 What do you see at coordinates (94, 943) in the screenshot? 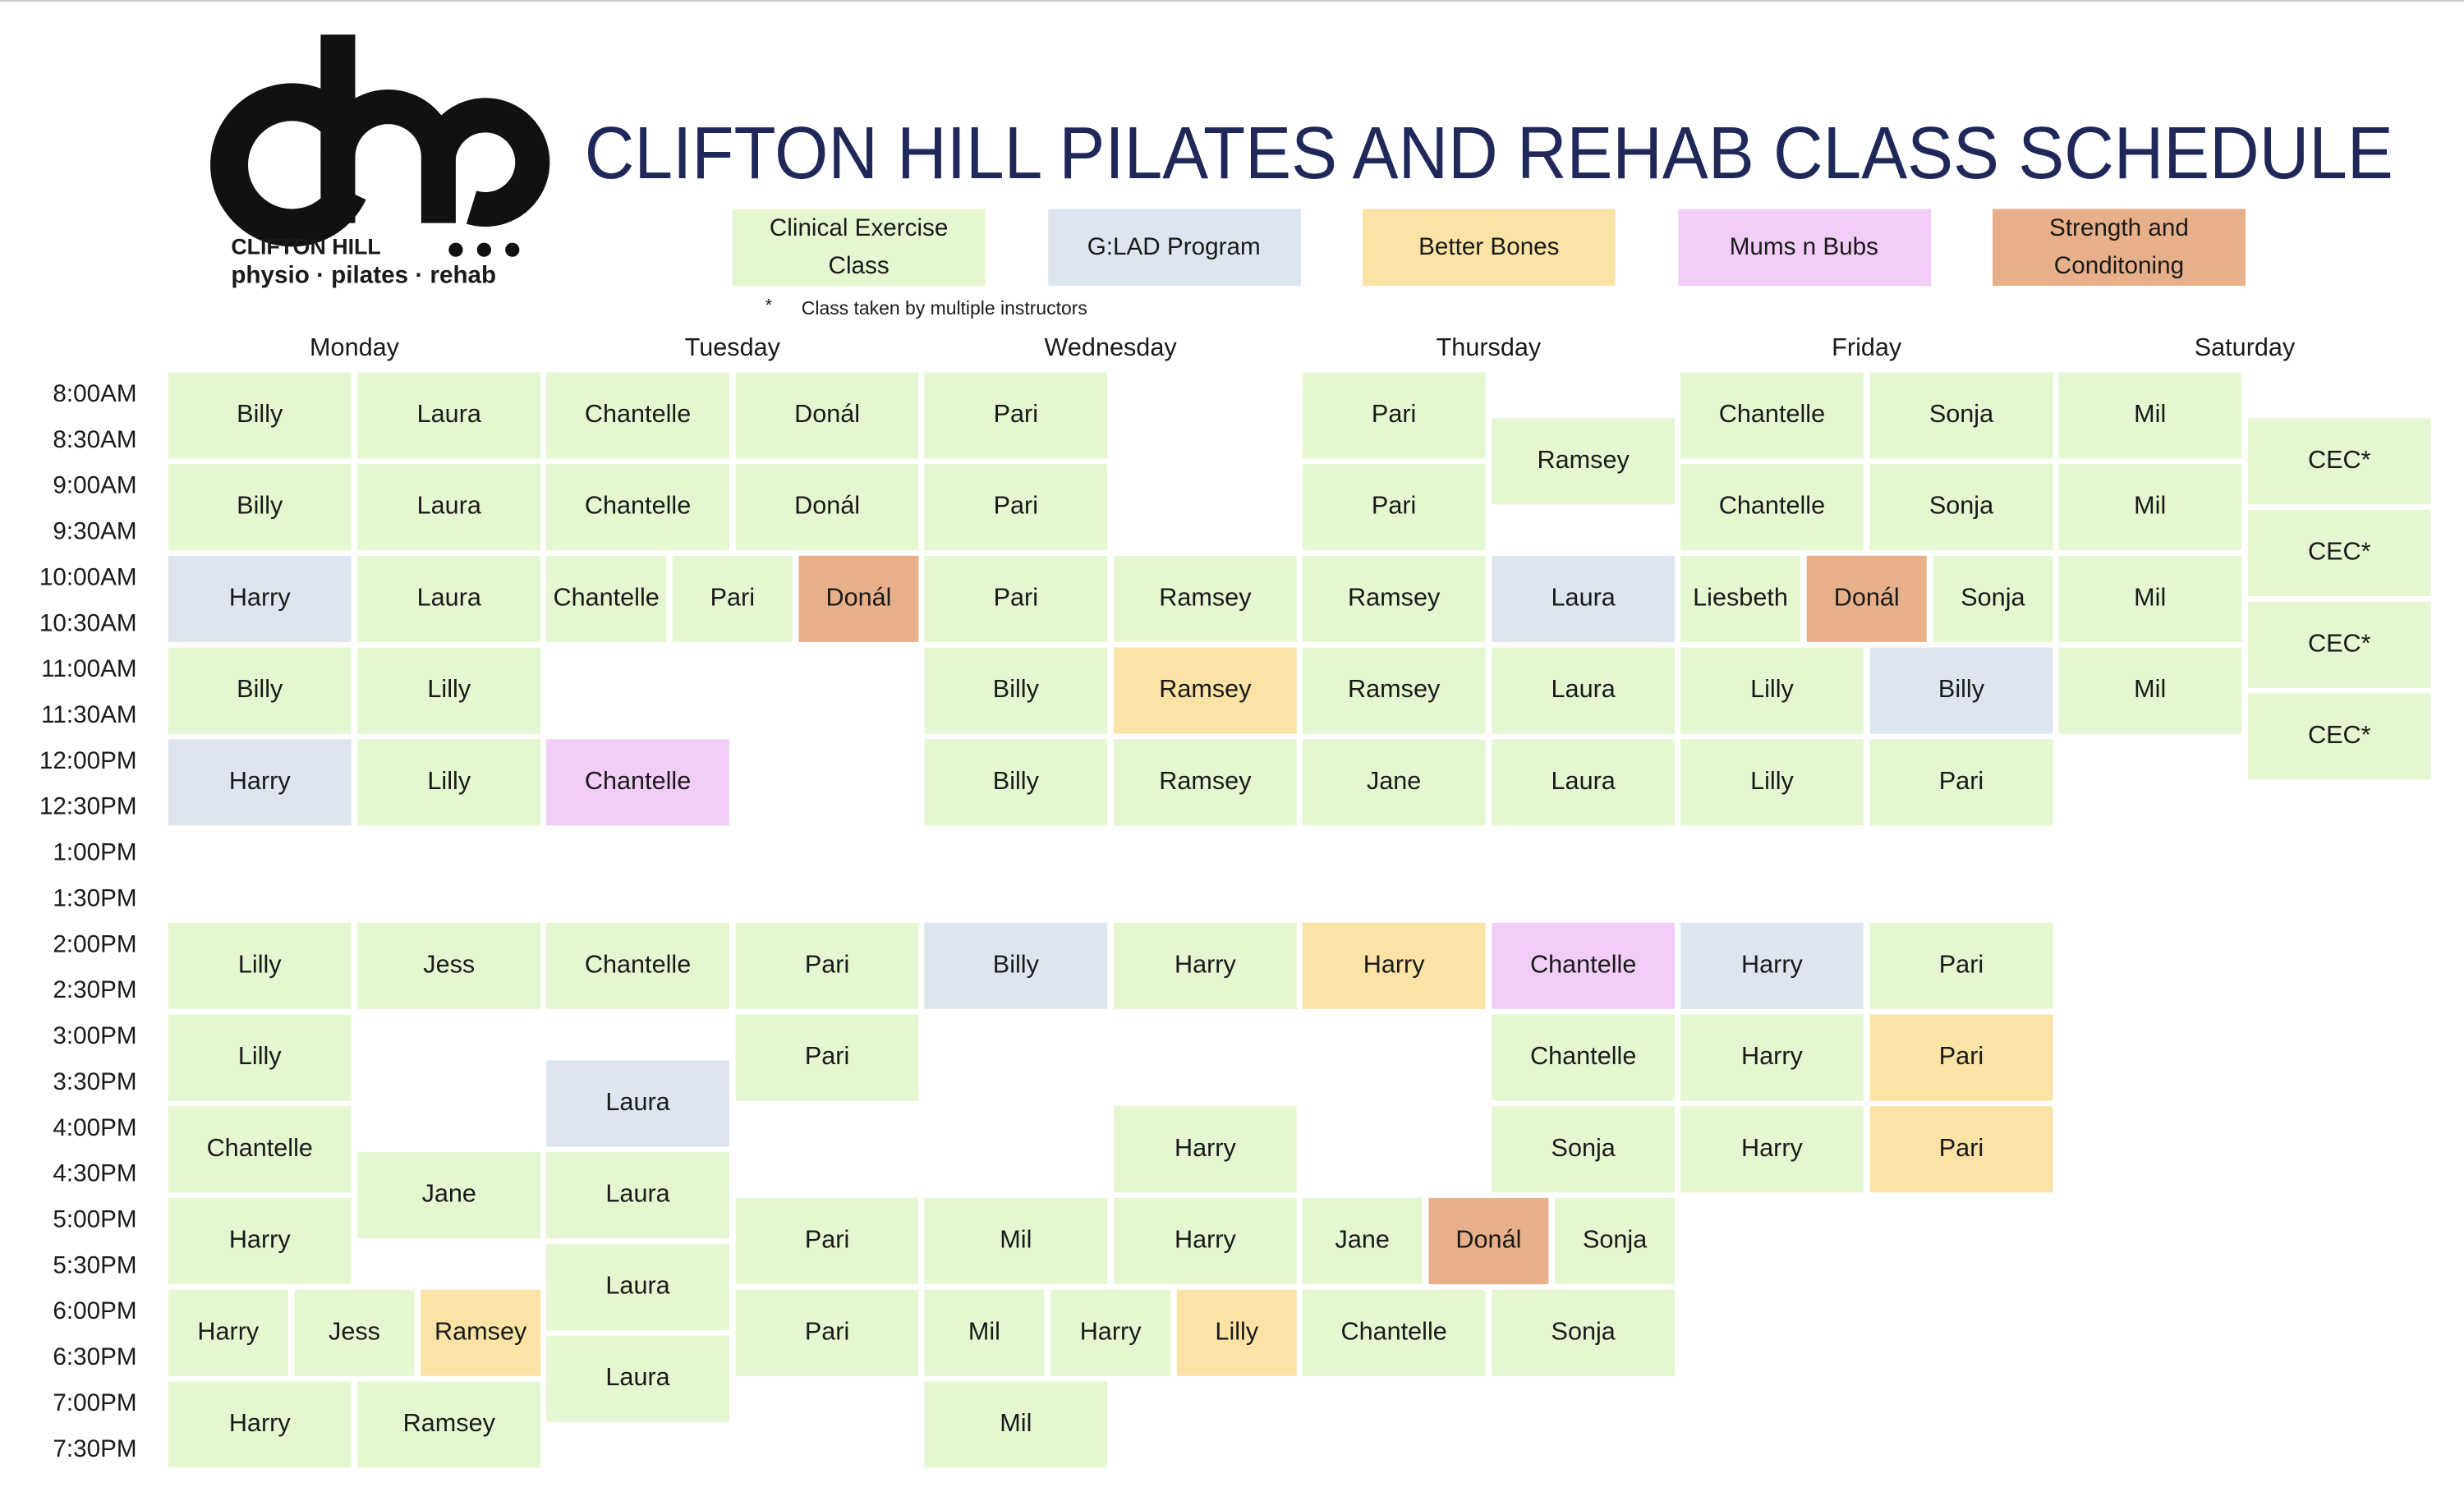
I see `time-label: 2:00PM` at bounding box center [94, 943].